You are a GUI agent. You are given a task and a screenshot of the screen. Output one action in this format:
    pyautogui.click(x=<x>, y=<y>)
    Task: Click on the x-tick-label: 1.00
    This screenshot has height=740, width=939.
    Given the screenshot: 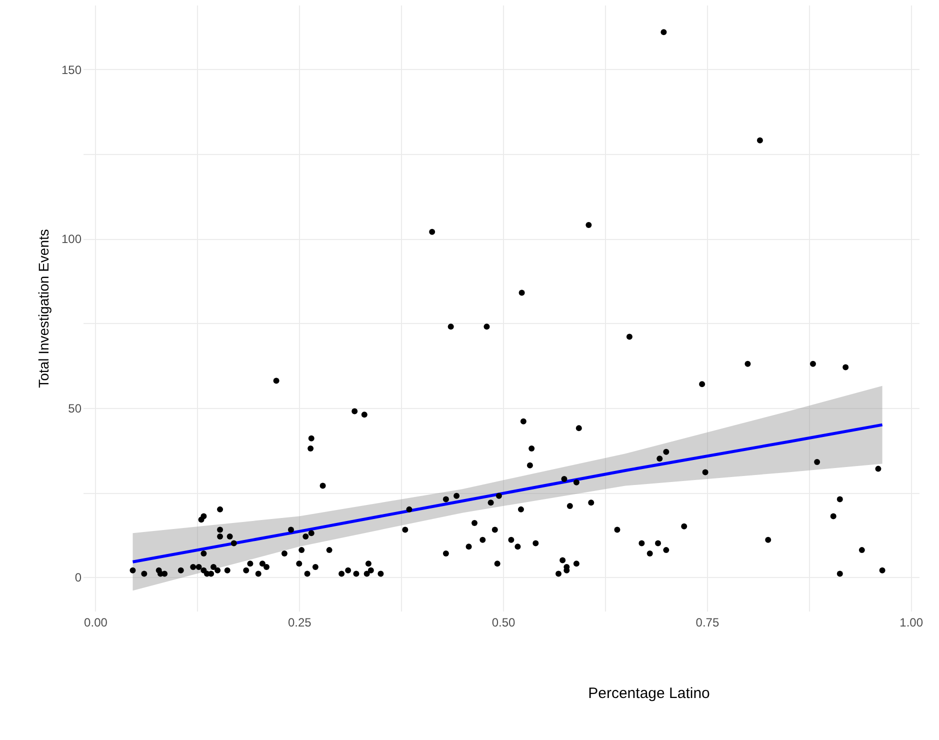 What is the action you would take?
    pyautogui.click(x=912, y=623)
    